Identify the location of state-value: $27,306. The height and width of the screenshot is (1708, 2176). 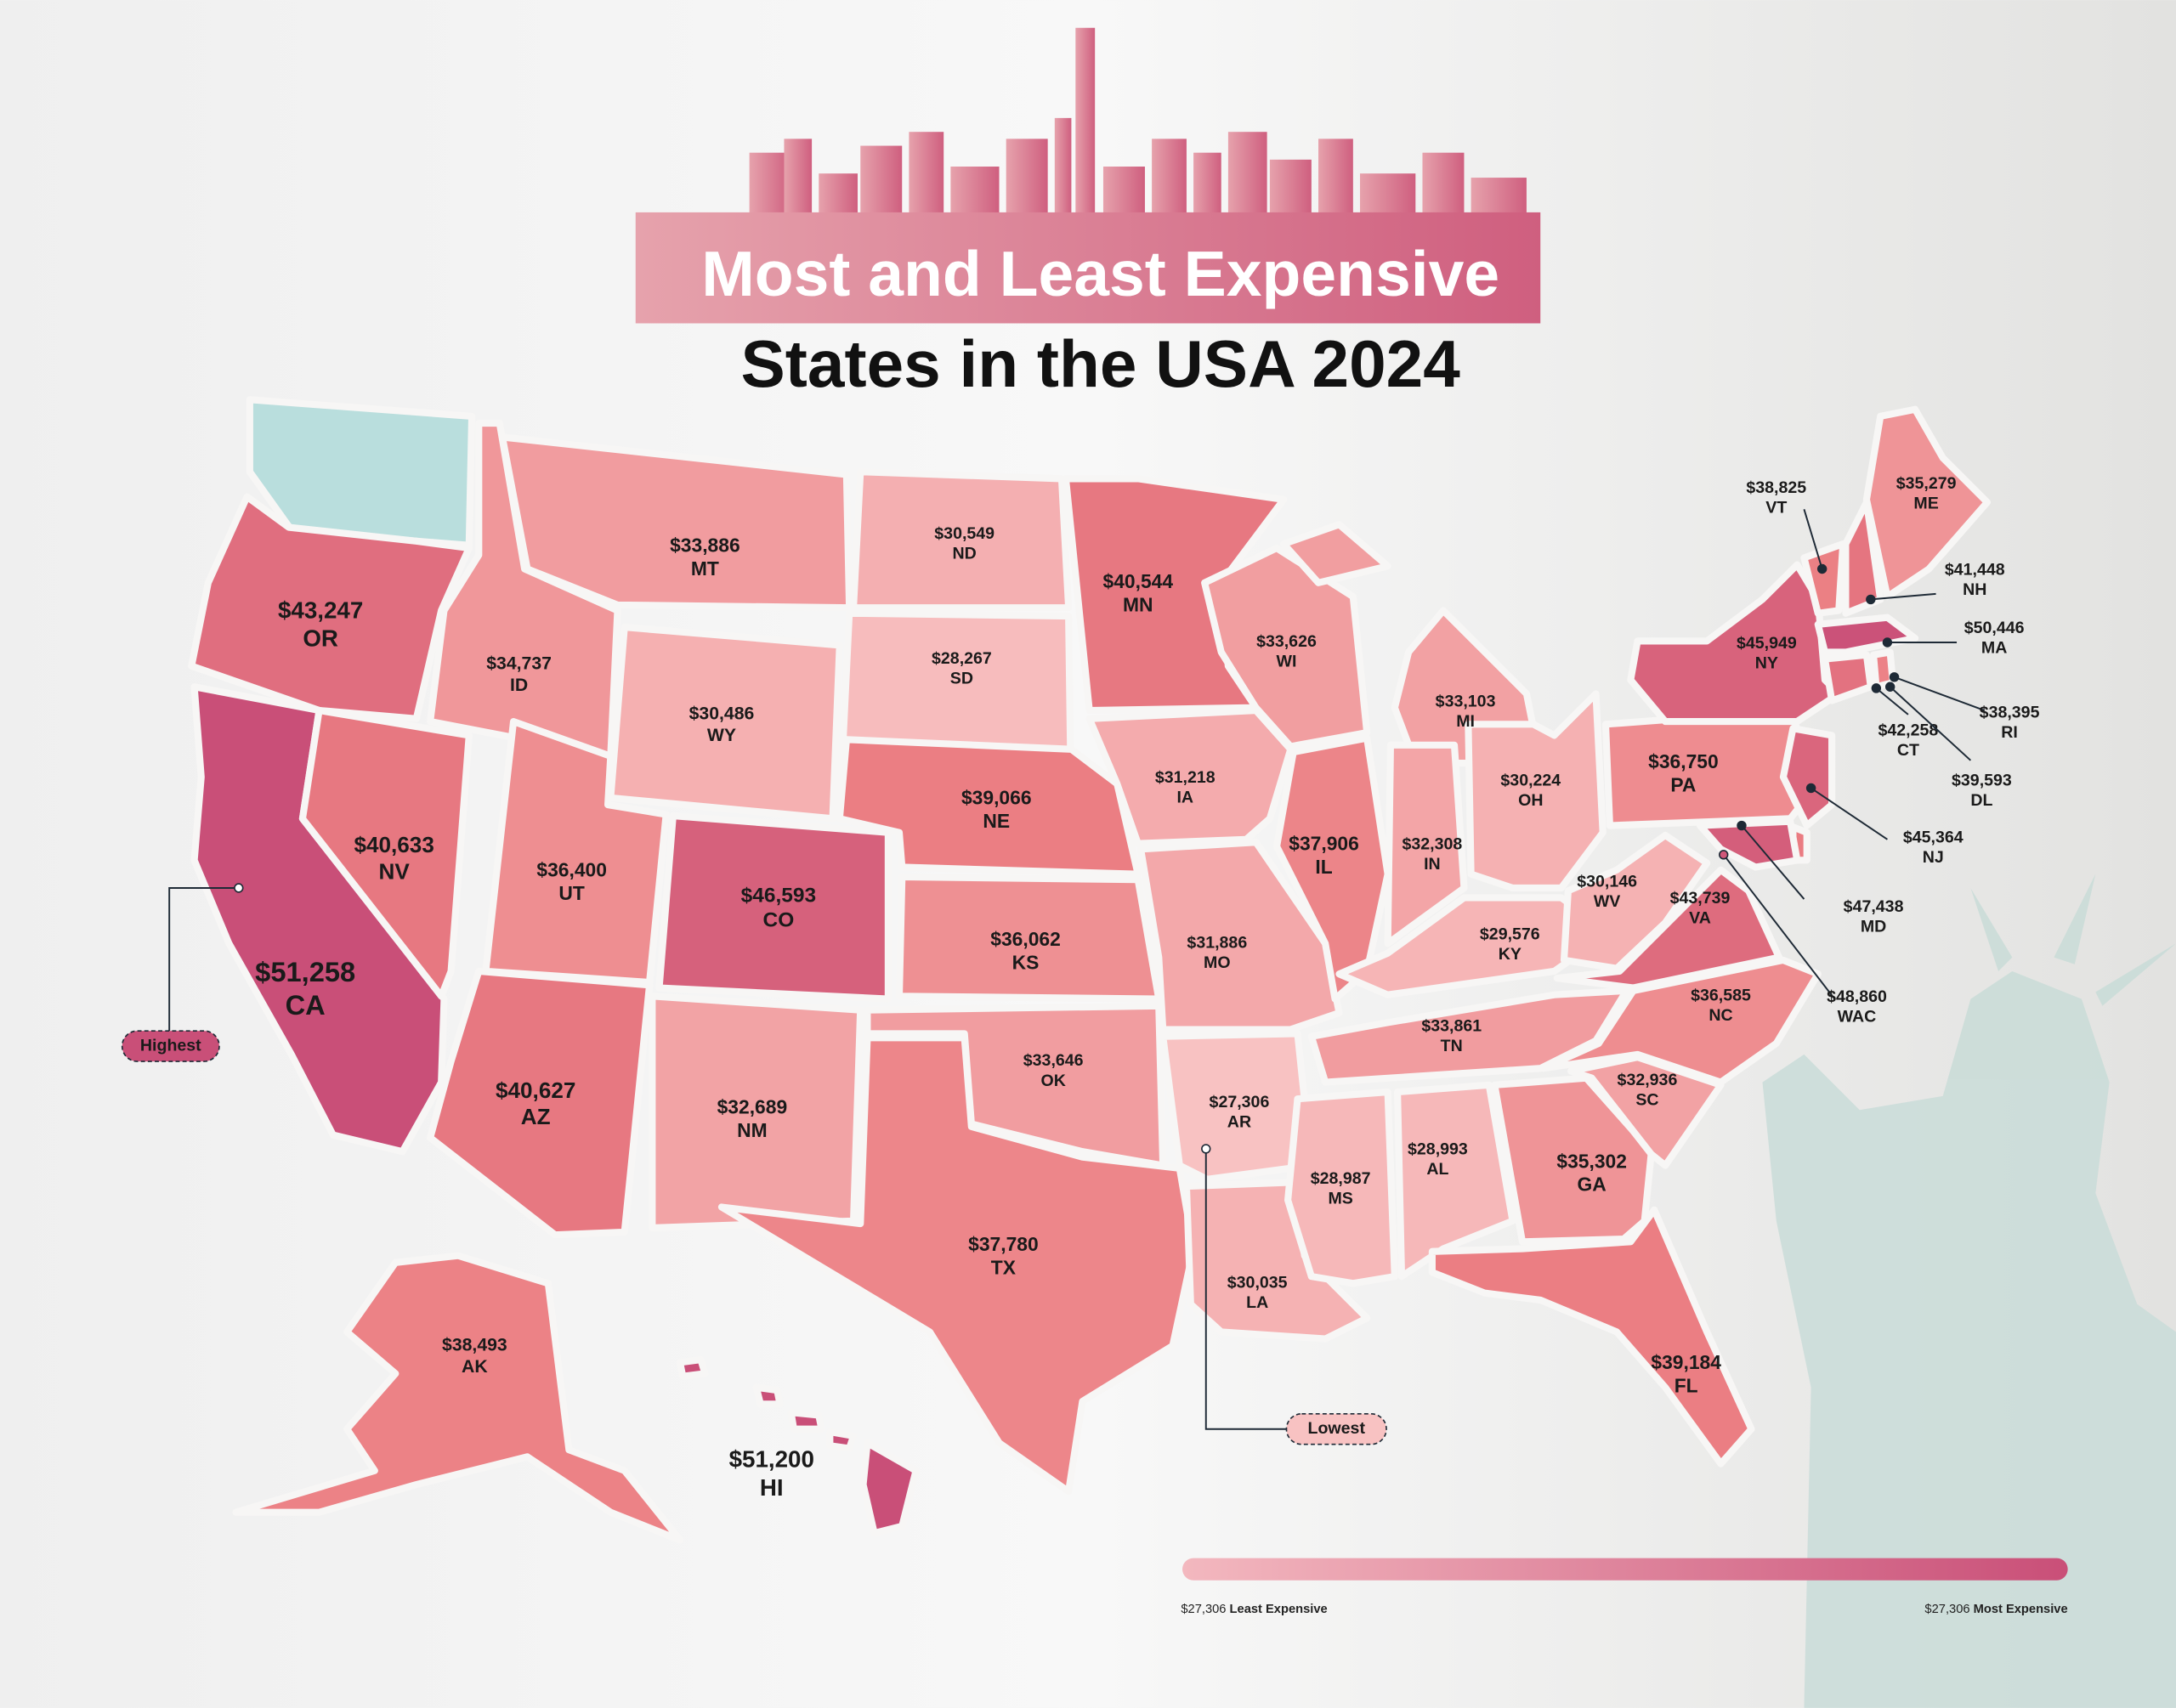
(1240, 1102).